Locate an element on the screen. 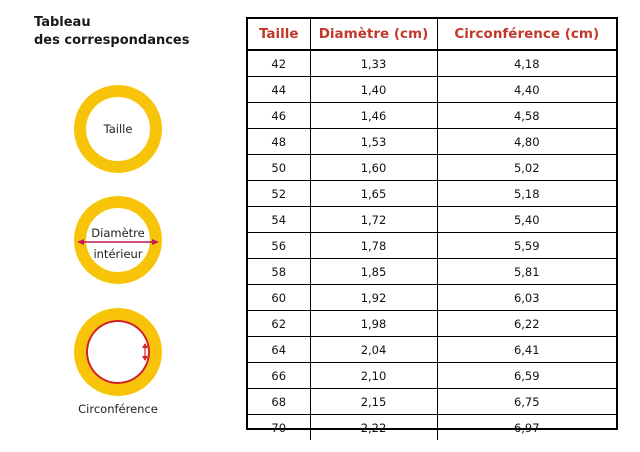 This screenshot has height=452, width=640. cell-taille: 66 is located at coordinates (279, 375).